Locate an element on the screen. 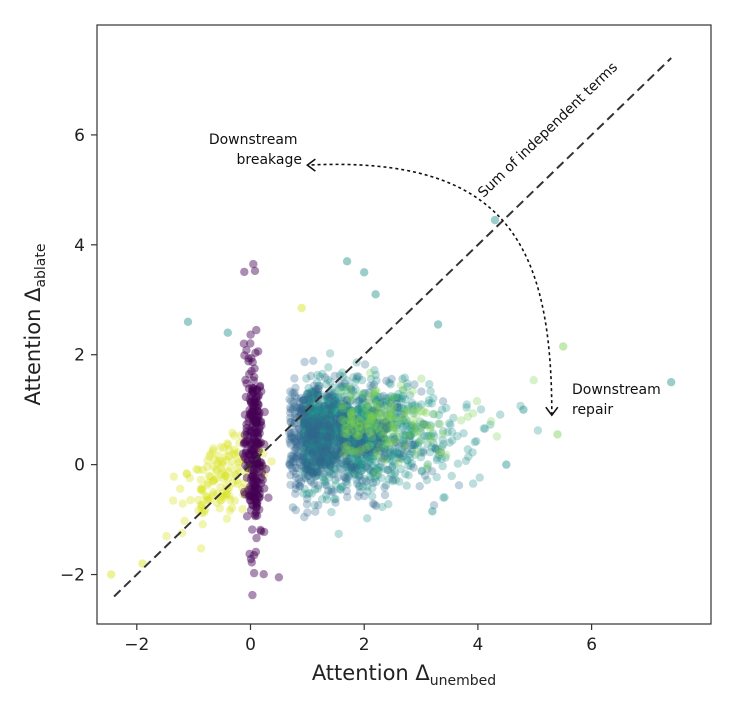 This screenshot has height=708, width=734. x-tick-label: 4 is located at coordinates (477, 645).